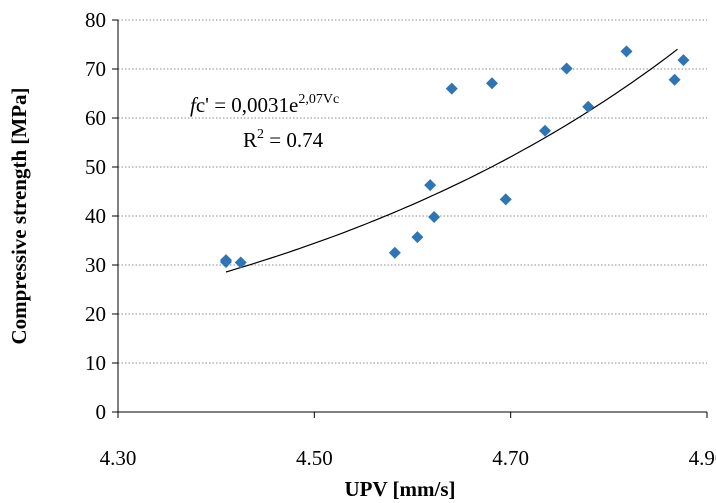 Image resolution: width=716 pixels, height=503 pixels. What do you see at coordinates (250, 140) in the screenshot?
I see `r-squared-letter: R` at bounding box center [250, 140].